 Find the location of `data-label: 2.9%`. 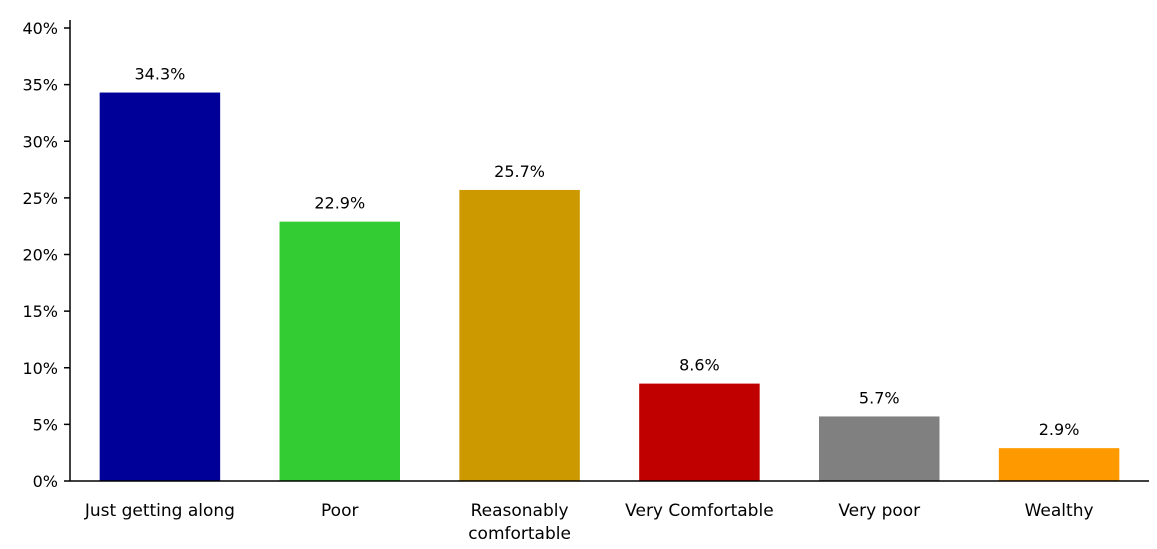

data-label: 2.9% is located at coordinates (1059, 429).